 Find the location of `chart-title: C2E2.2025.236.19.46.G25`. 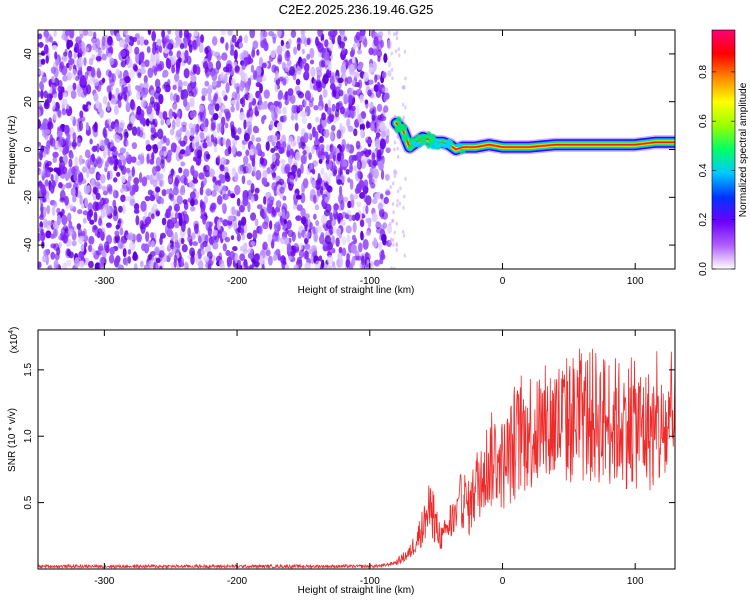

chart-title: C2E2.2025.236.19.46.G25 is located at coordinates (356, 9).